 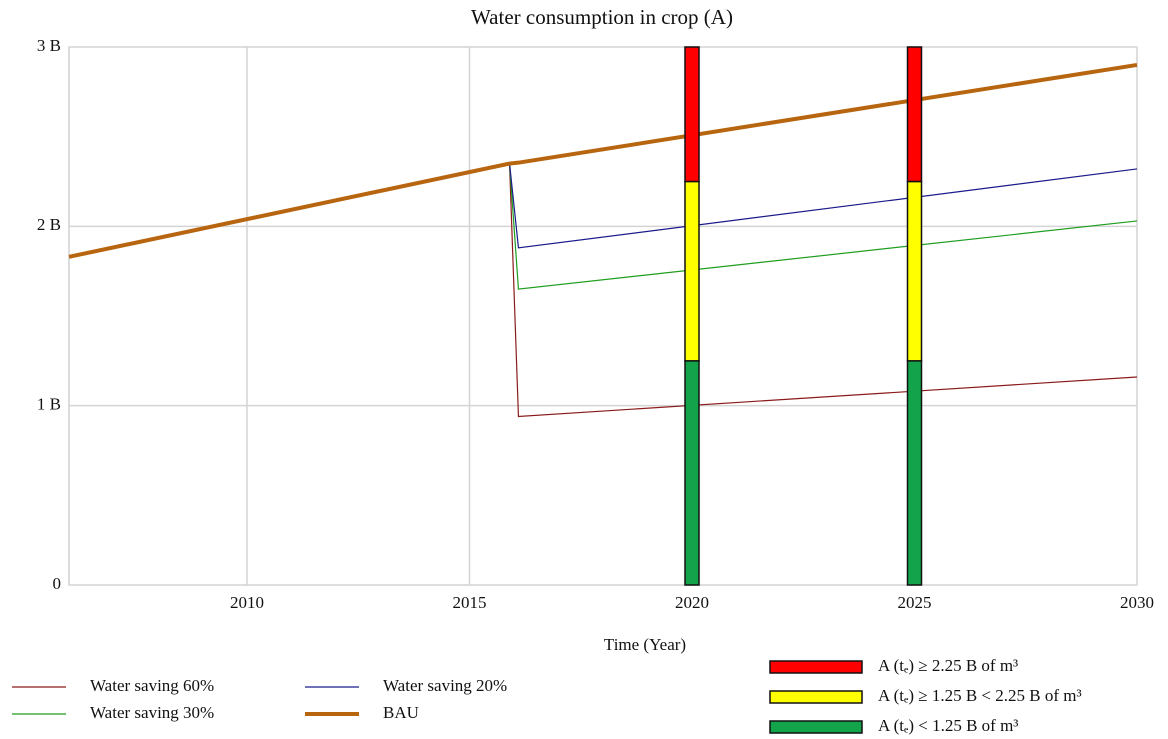 I want to click on legend-label: BAU, so click(x=401, y=712).